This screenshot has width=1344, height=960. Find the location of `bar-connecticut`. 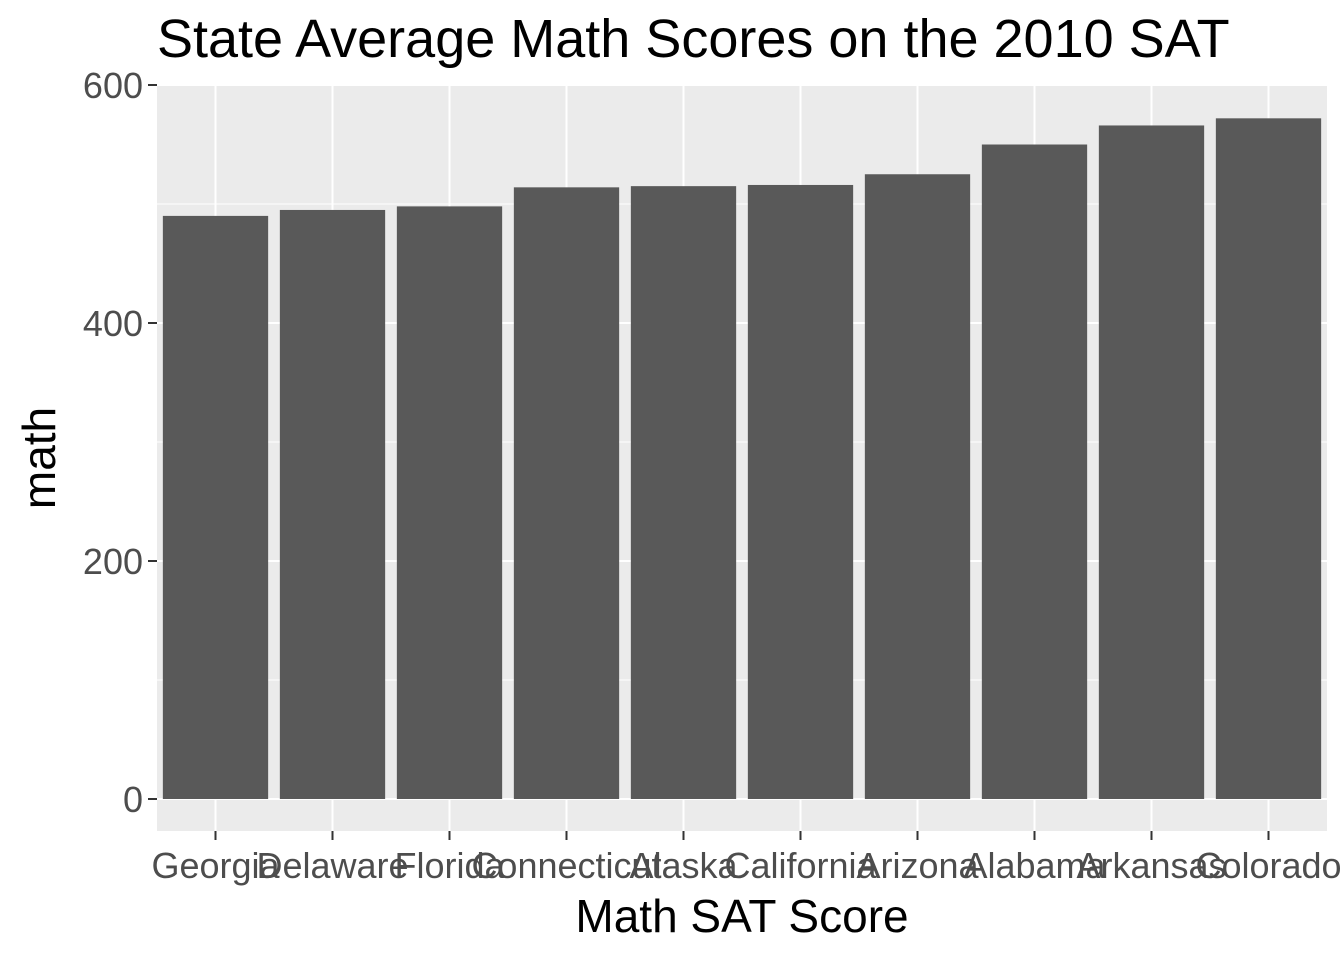

bar-connecticut is located at coordinates (566, 493).